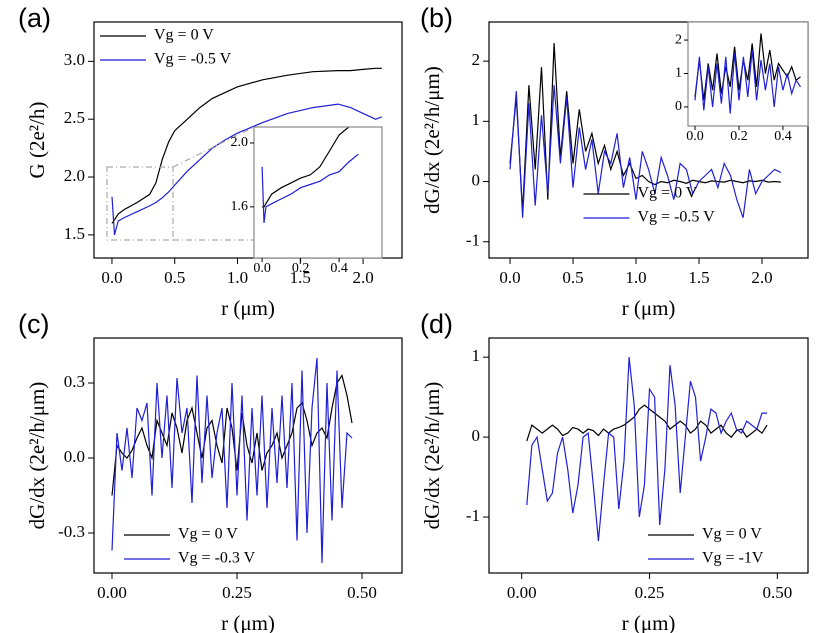 This screenshot has width=831, height=633. What do you see at coordinates (74, 456) in the screenshot?
I see `y-tick-label: 0.0` at bounding box center [74, 456].